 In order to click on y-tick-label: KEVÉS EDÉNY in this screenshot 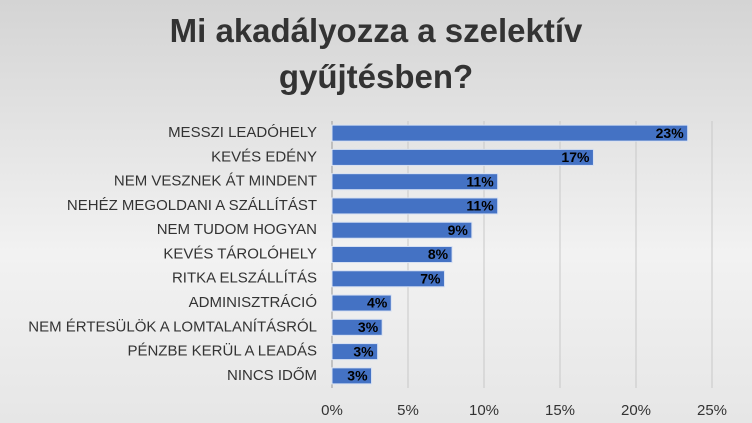, I will do `click(264, 156)`.